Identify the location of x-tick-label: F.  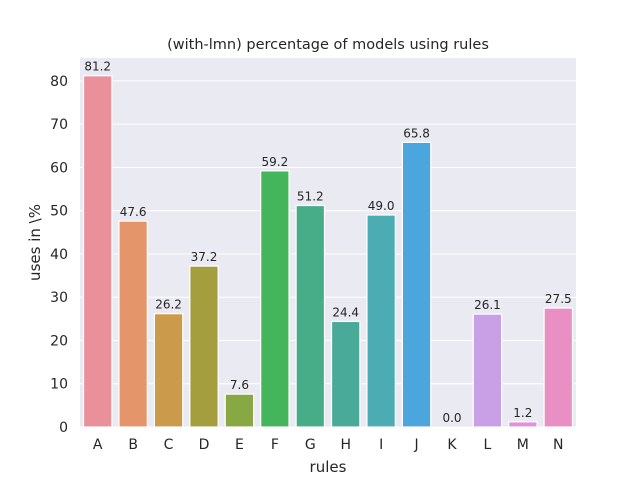
(275, 445).